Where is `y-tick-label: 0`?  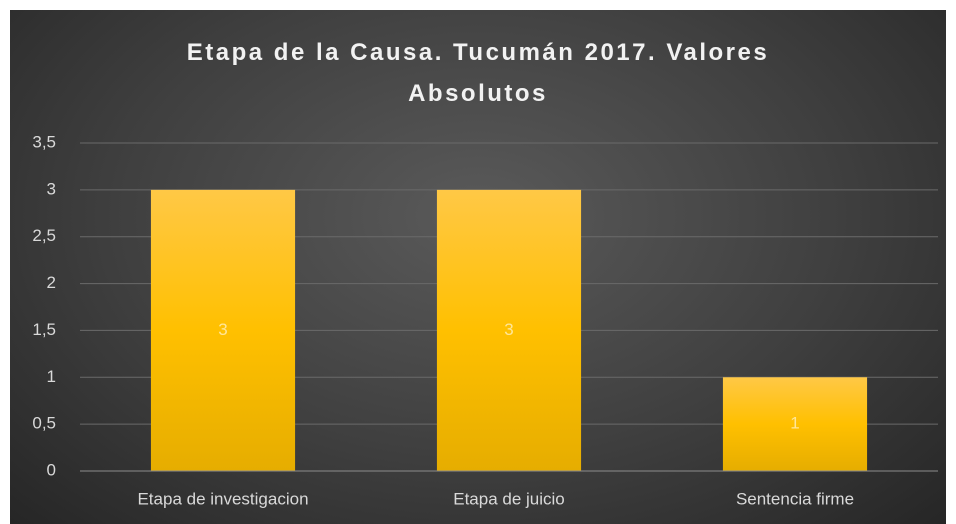 y-tick-label: 0 is located at coordinates (51, 469).